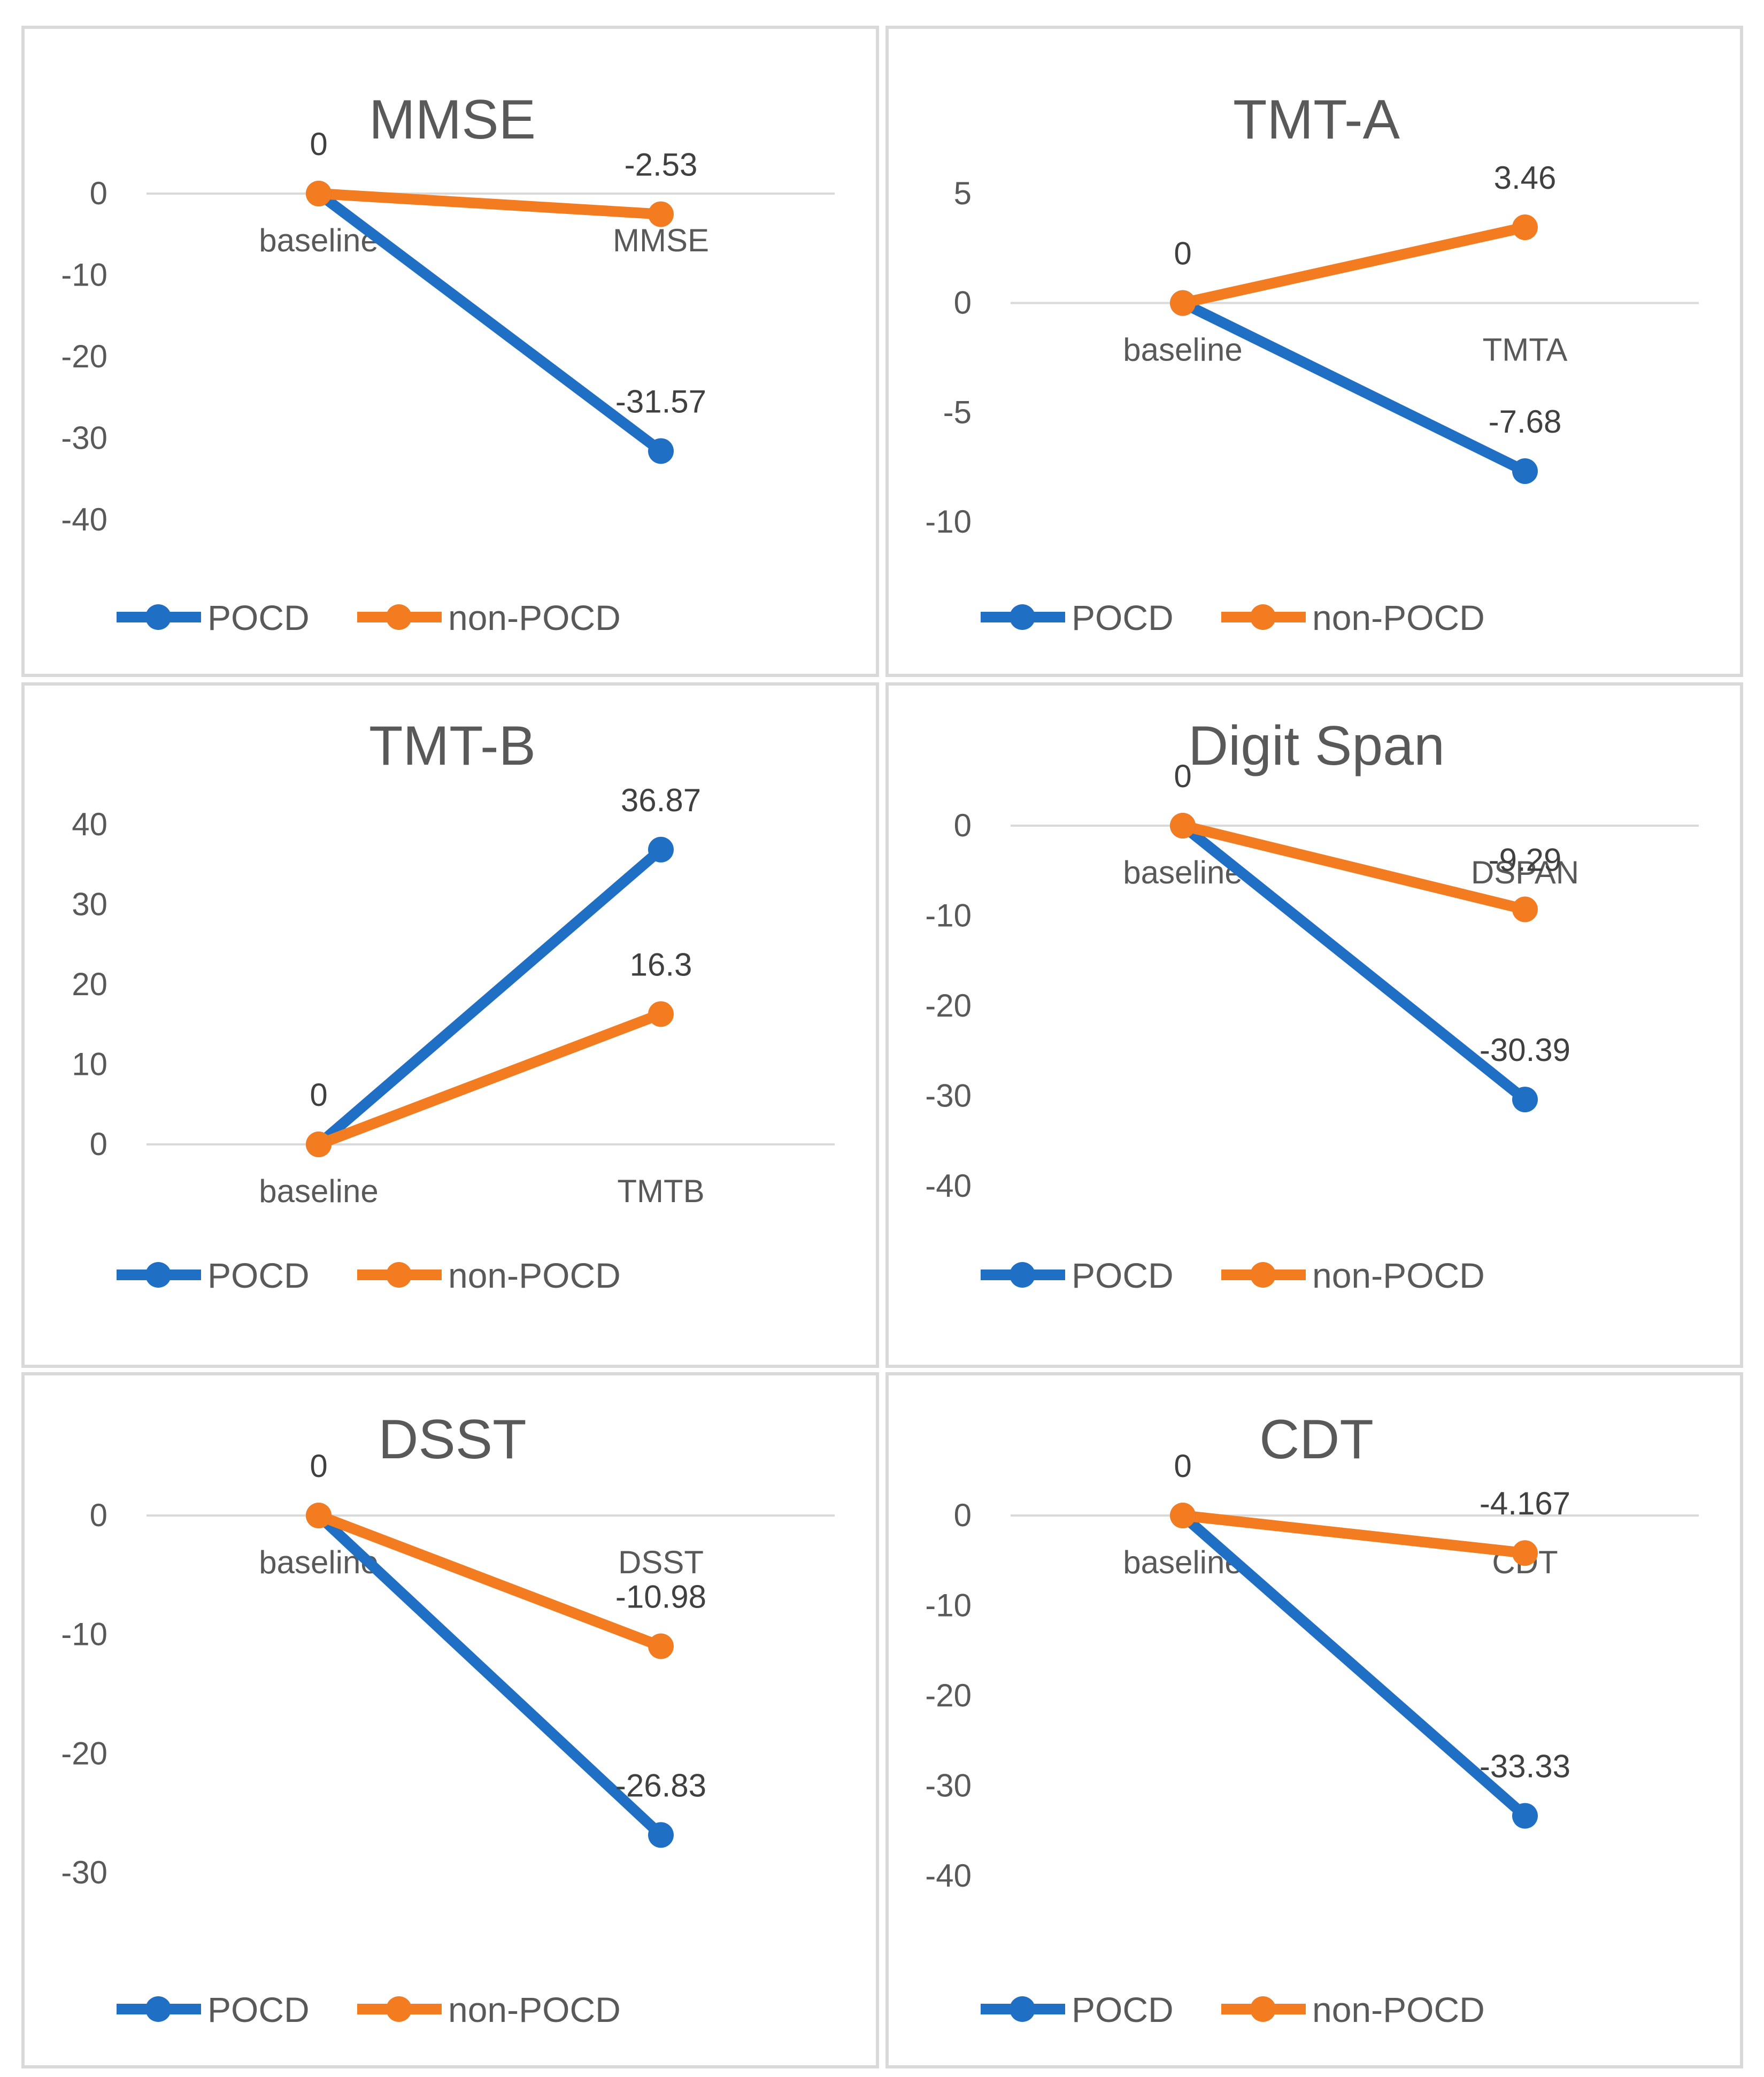 The image size is (1764, 2077). I want to click on data-label: 3.46, so click(1526, 178).